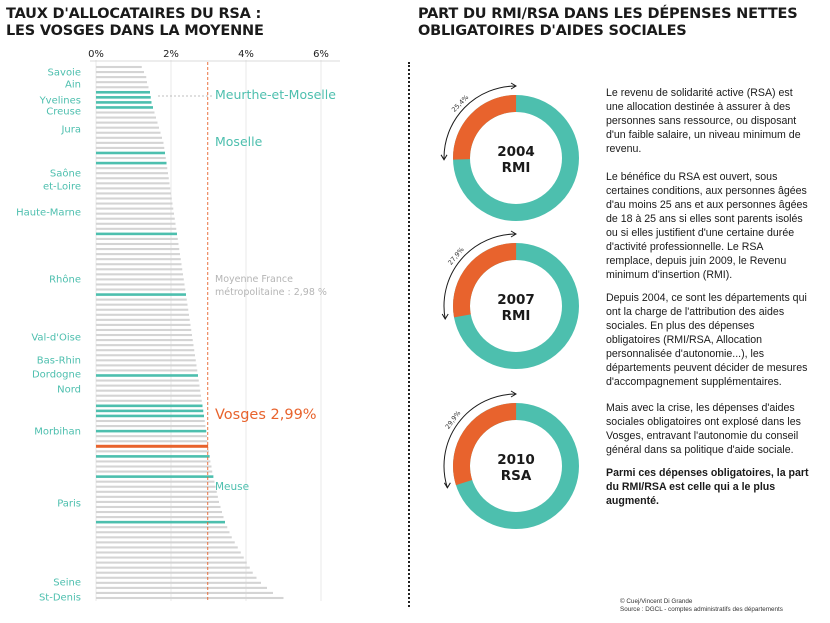 The height and width of the screenshot is (623, 830). Describe the element at coordinates (60, 101) in the screenshot. I see `department-label: Yvelines` at that location.